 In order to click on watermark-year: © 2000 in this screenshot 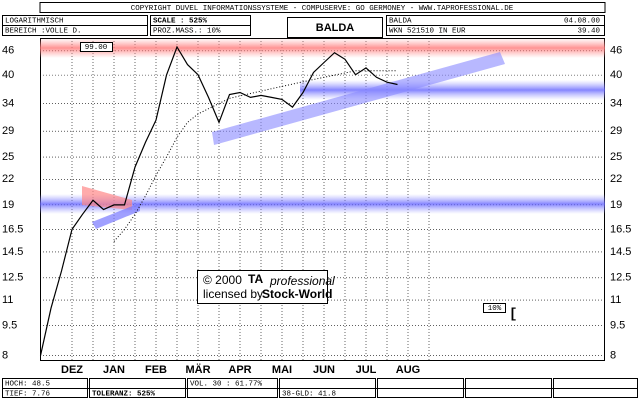, I will do `click(222, 280)`.